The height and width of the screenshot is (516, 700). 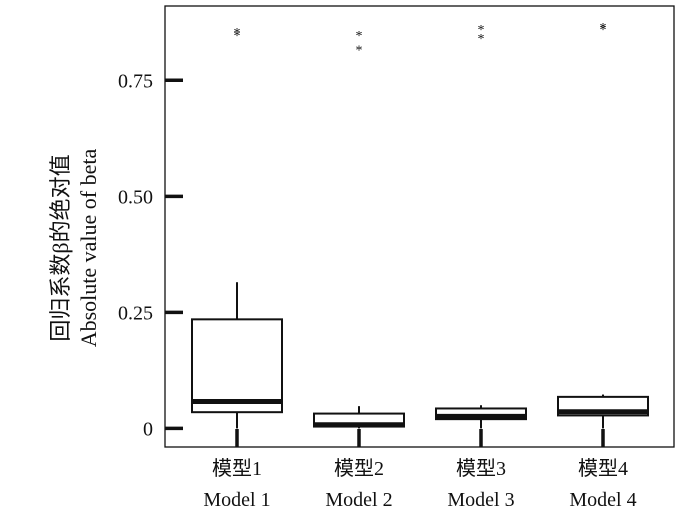 What do you see at coordinates (88, 247) in the screenshot?
I see `y-axis-title-en: Absolute value of beta` at bounding box center [88, 247].